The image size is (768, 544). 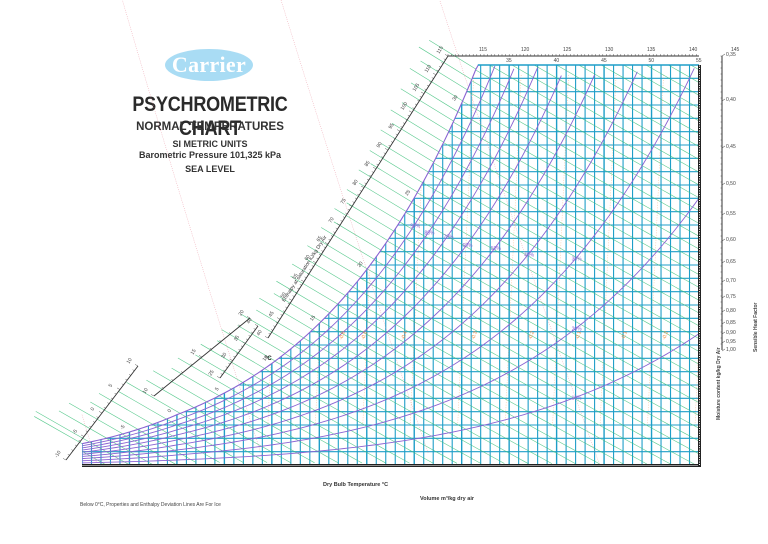 I want to click on svg-text: 60%, so click(x=467, y=246).